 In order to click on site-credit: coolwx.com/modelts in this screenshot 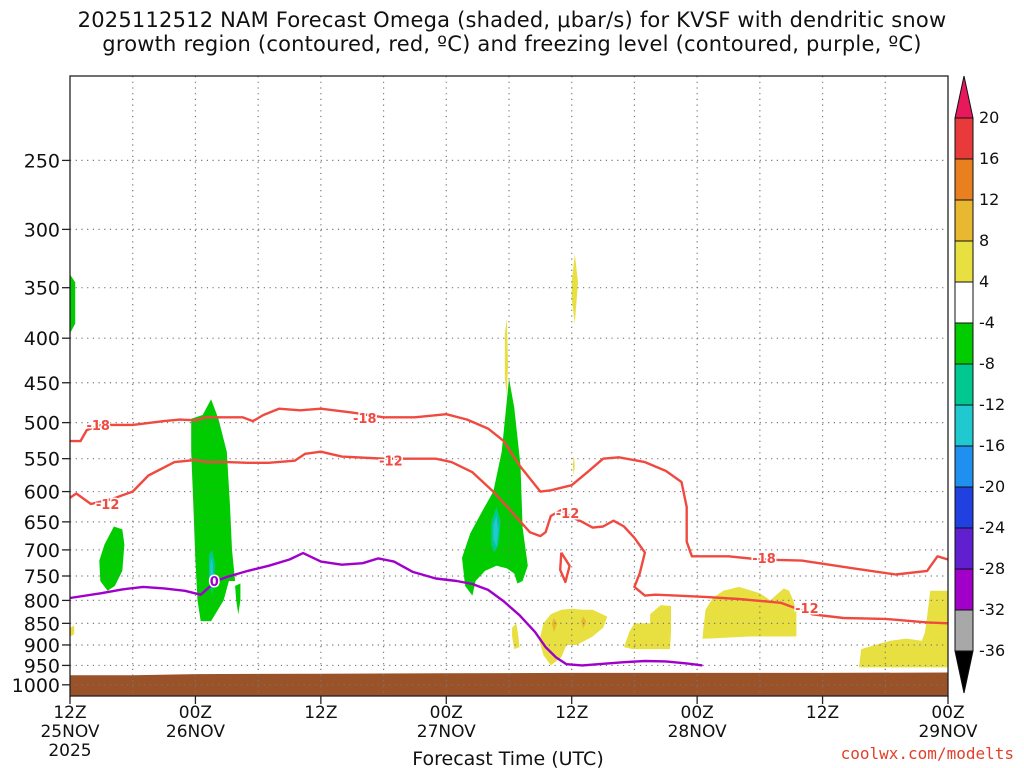, I will do `click(927, 753)`.